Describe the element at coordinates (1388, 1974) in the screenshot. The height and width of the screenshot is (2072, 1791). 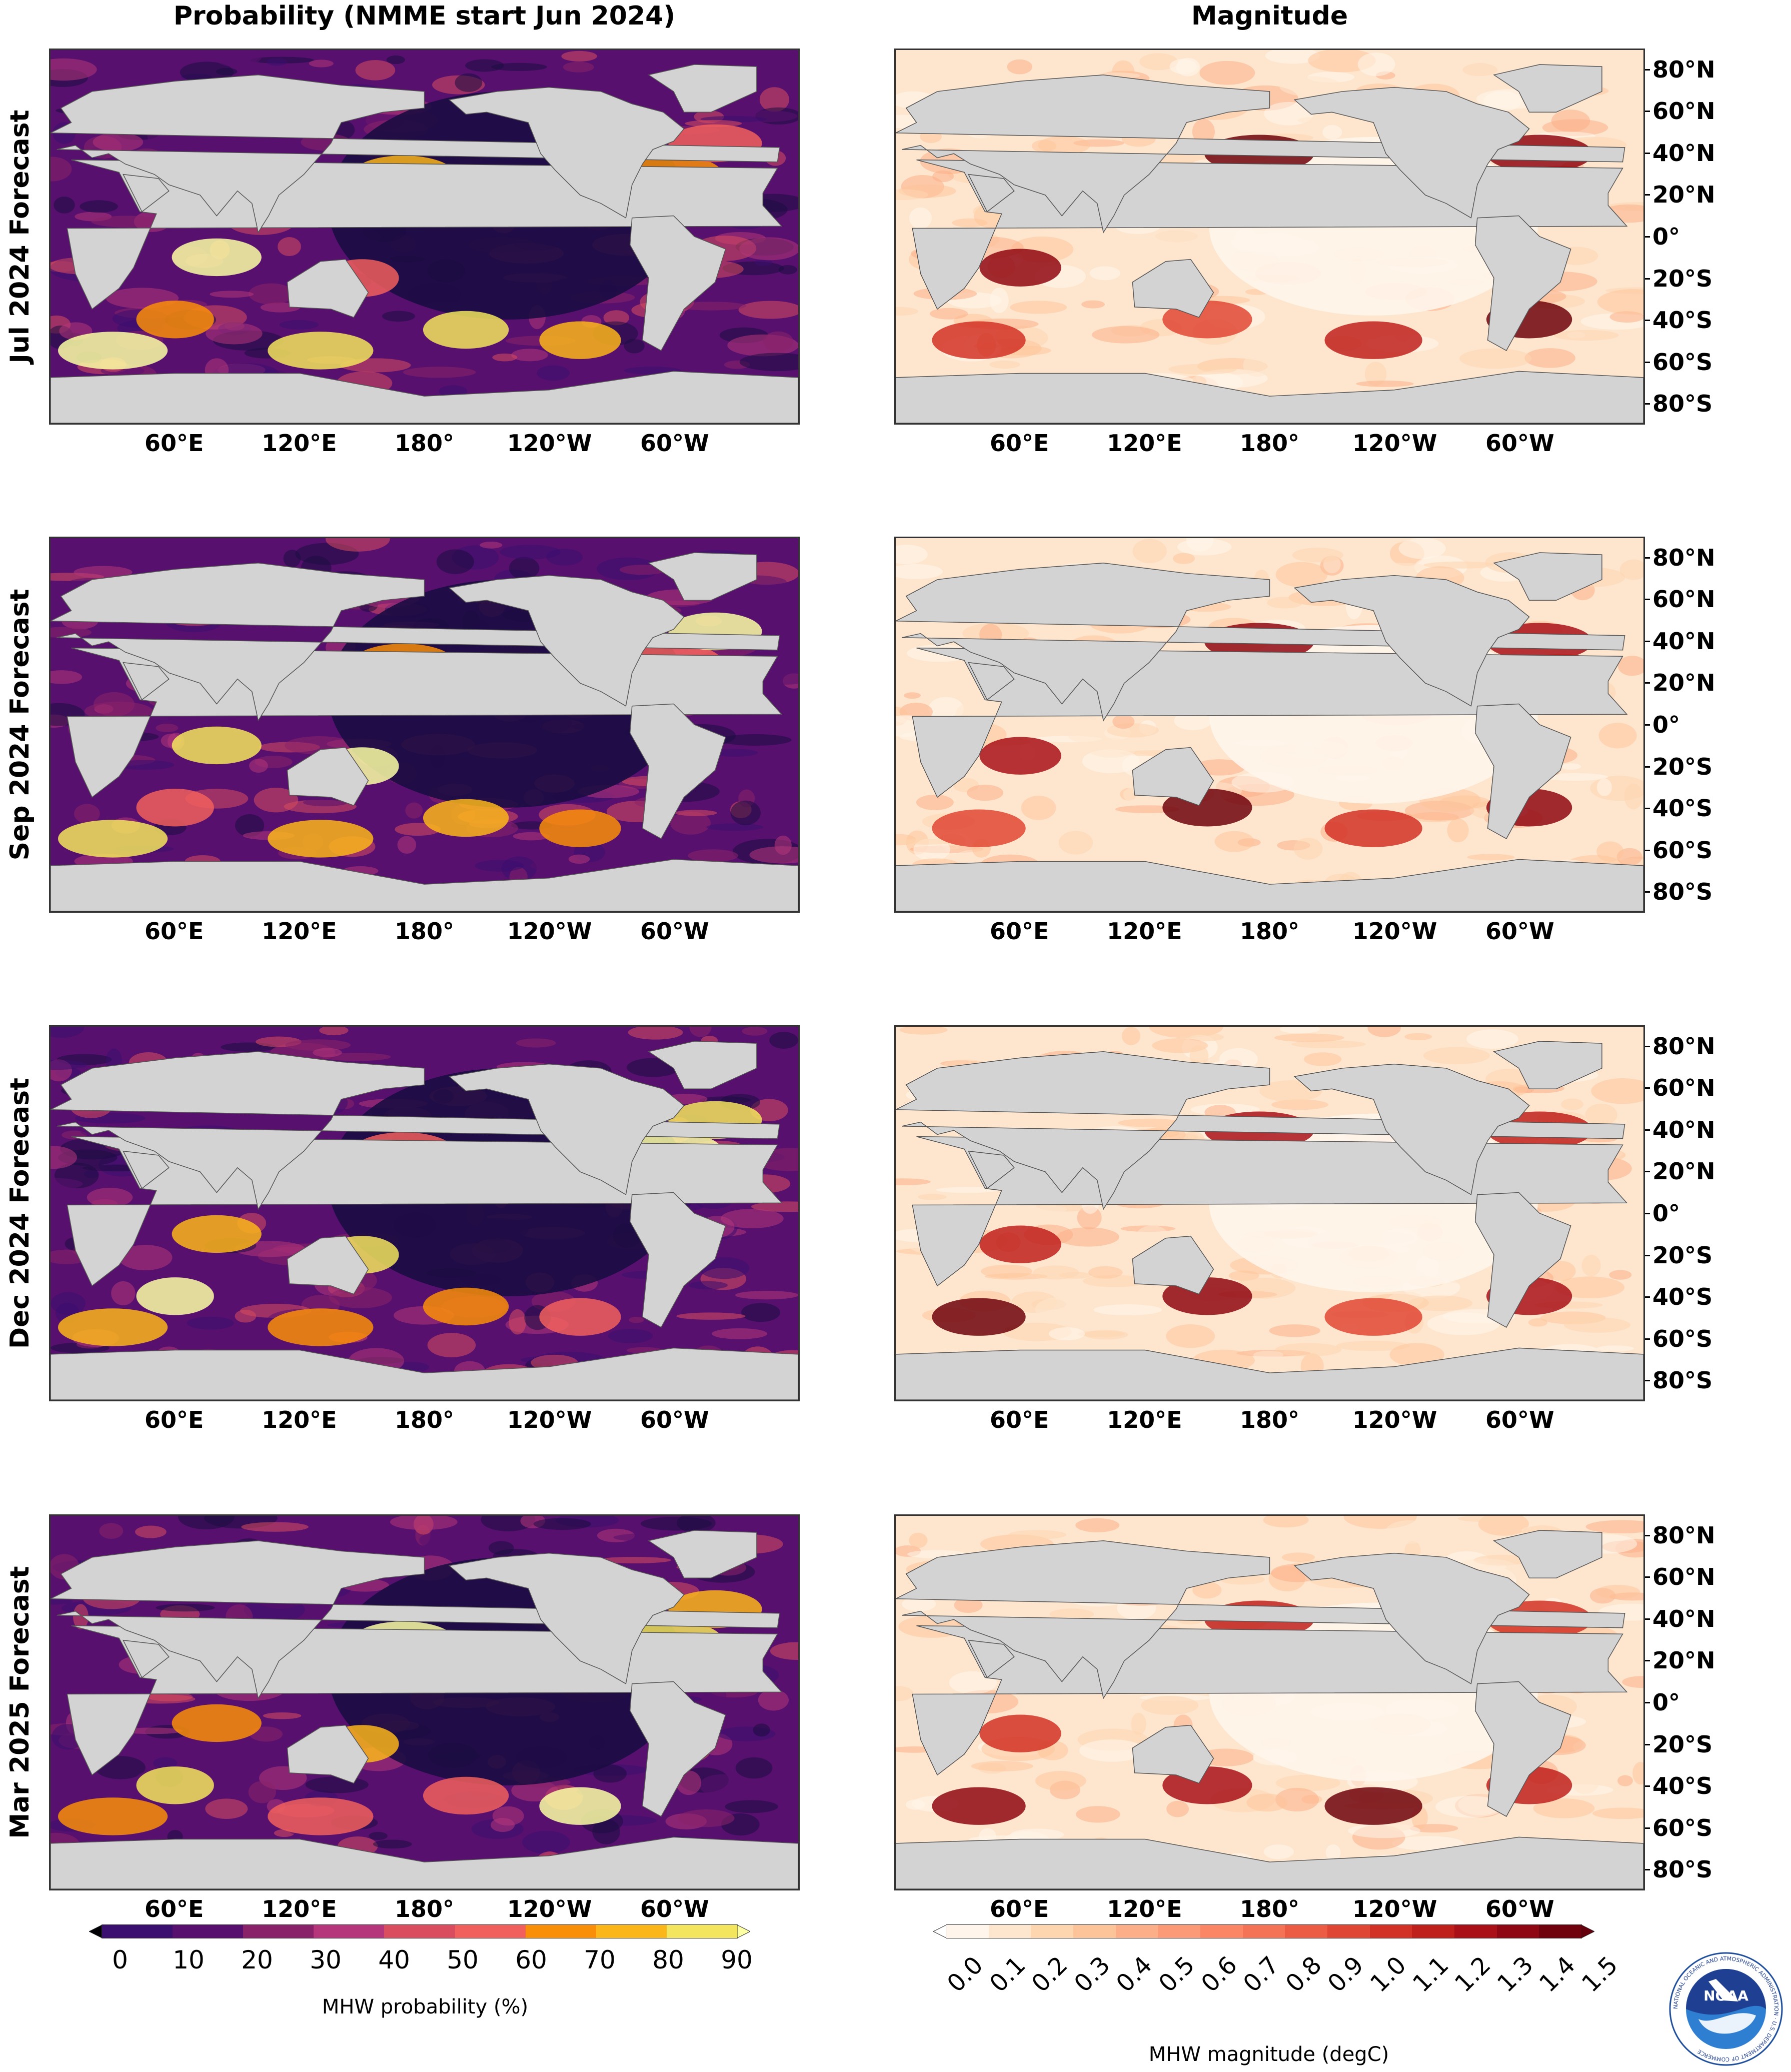
I see `magnitude-colorbar-tick-label: 1.0` at that location.